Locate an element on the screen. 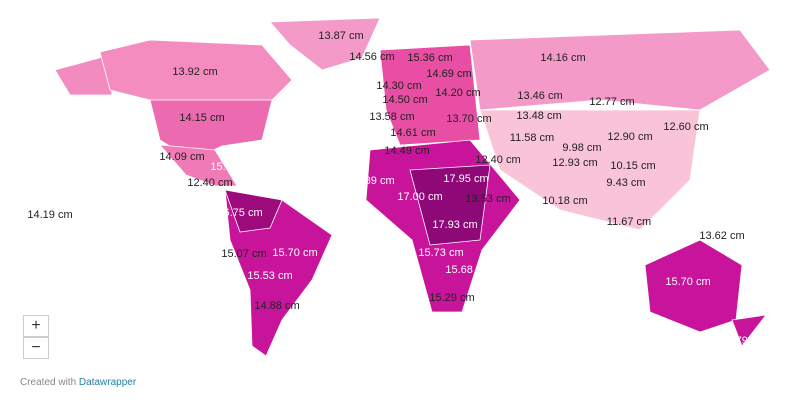 The width and height of the screenshot is (792, 411). footer: Created with Datawrapper is located at coordinates (78, 382).